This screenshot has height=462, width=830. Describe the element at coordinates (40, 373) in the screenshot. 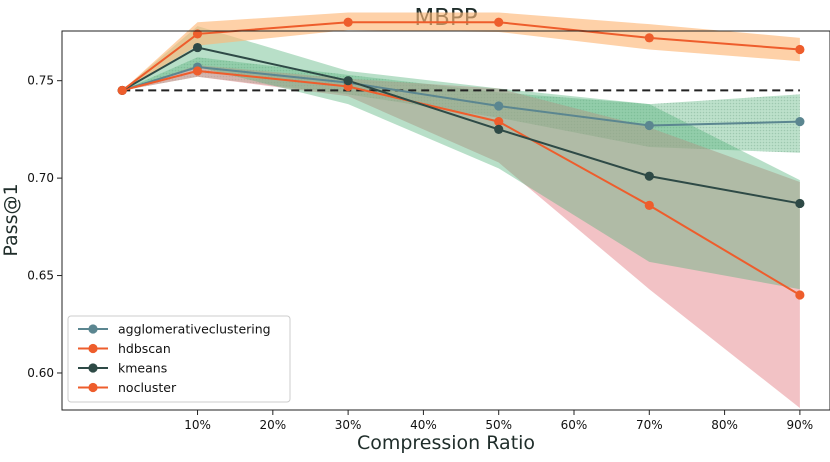

I see `y-tick-label: 0.60` at that location.